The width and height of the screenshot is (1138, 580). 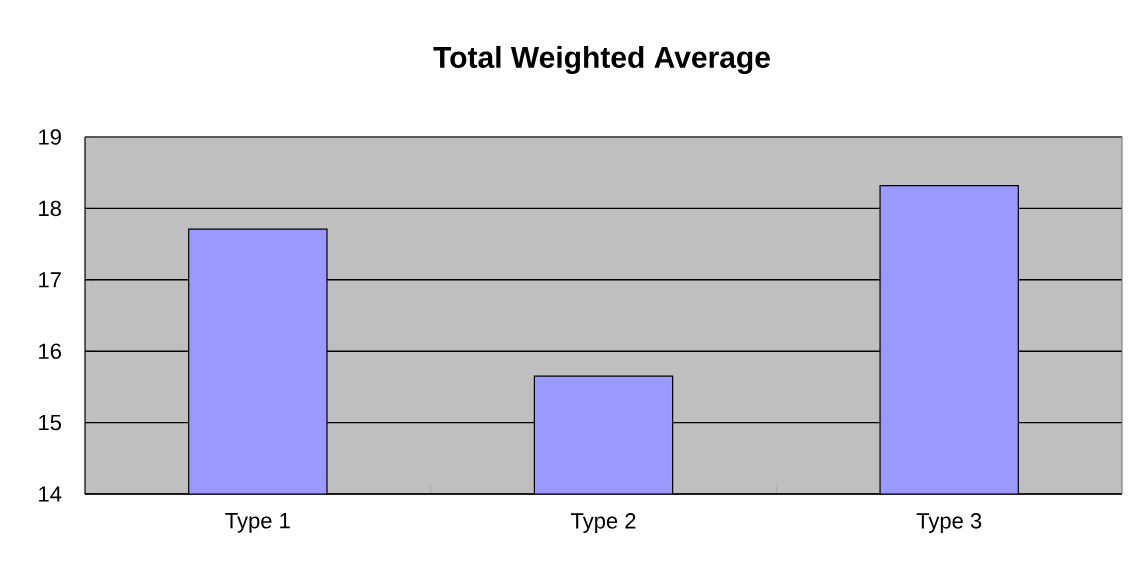 What do you see at coordinates (50, 137) in the screenshot?
I see `y-tick-label: 19` at bounding box center [50, 137].